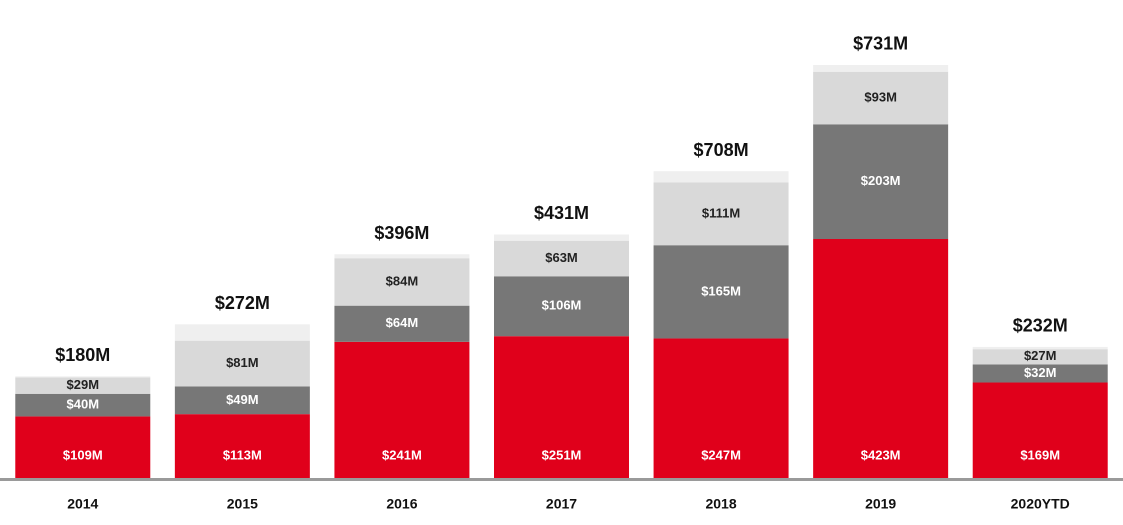 The width and height of the screenshot is (1123, 525). Describe the element at coordinates (562, 454) in the screenshot. I see `data-label: $251M` at that location.